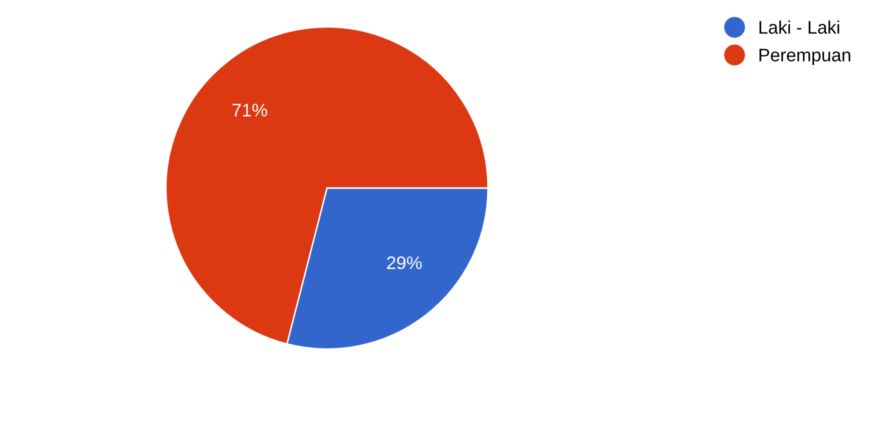 The width and height of the screenshot is (872, 427). What do you see at coordinates (805, 57) in the screenshot?
I see `legend-label: Perempuan` at bounding box center [805, 57].